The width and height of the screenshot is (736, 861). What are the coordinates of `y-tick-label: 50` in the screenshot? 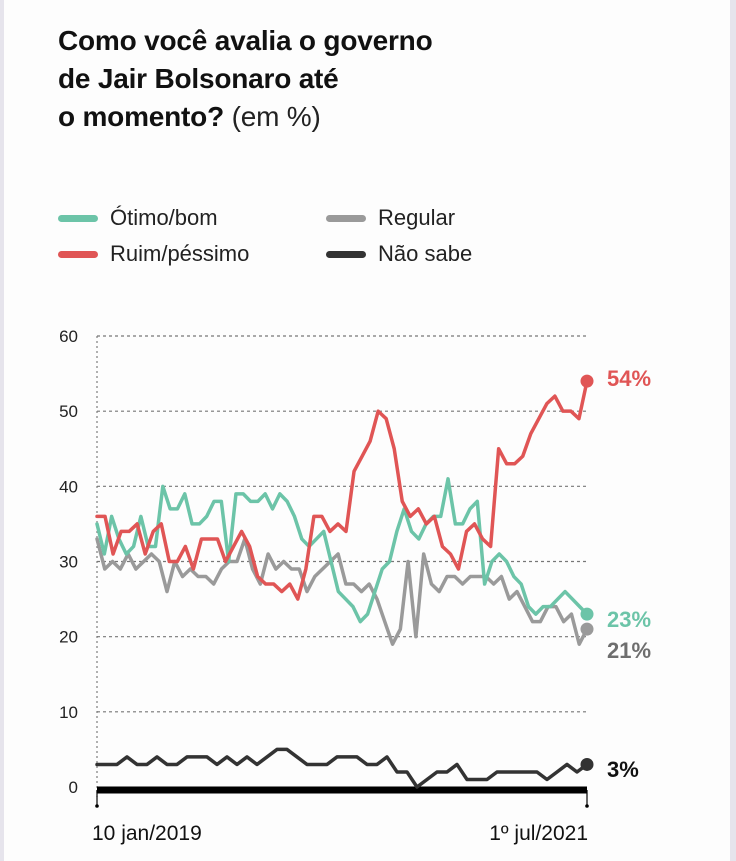 It's located at (68, 411).